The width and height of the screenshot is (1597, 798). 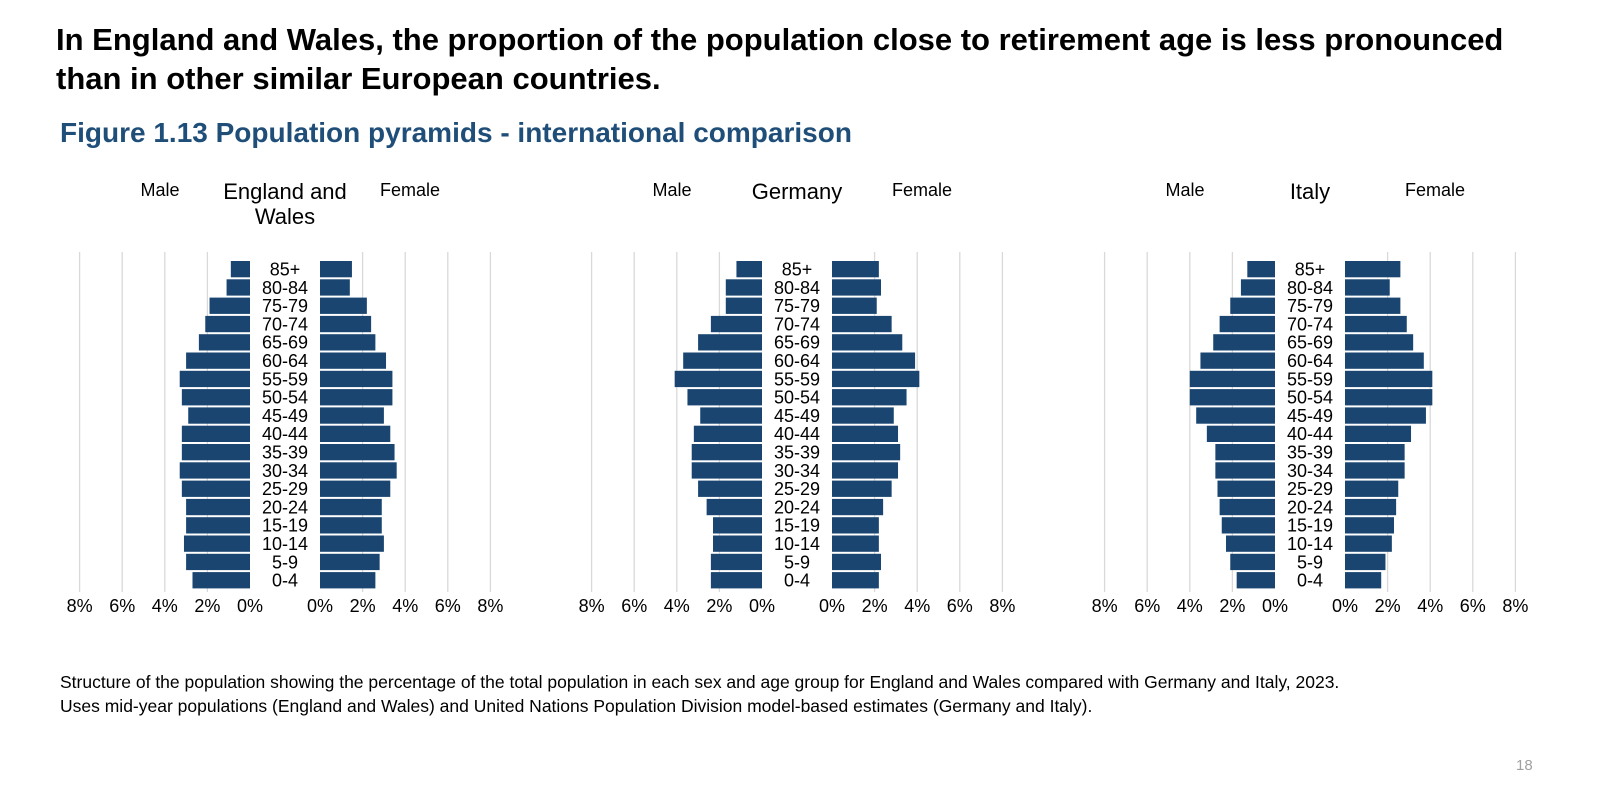 What do you see at coordinates (165, 606) in the screenshot?
I see `tick-label-male: 4%` at bounding box center [165, 606].